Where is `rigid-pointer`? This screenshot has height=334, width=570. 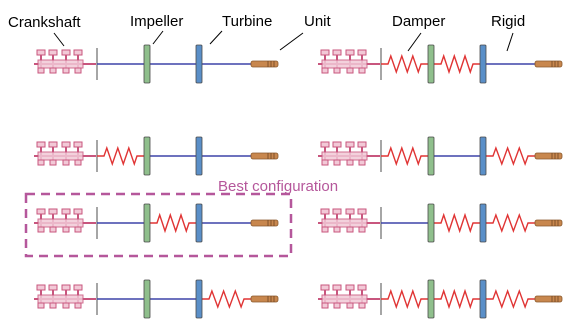
rigid-pointer is located at coordinates (510, 42).